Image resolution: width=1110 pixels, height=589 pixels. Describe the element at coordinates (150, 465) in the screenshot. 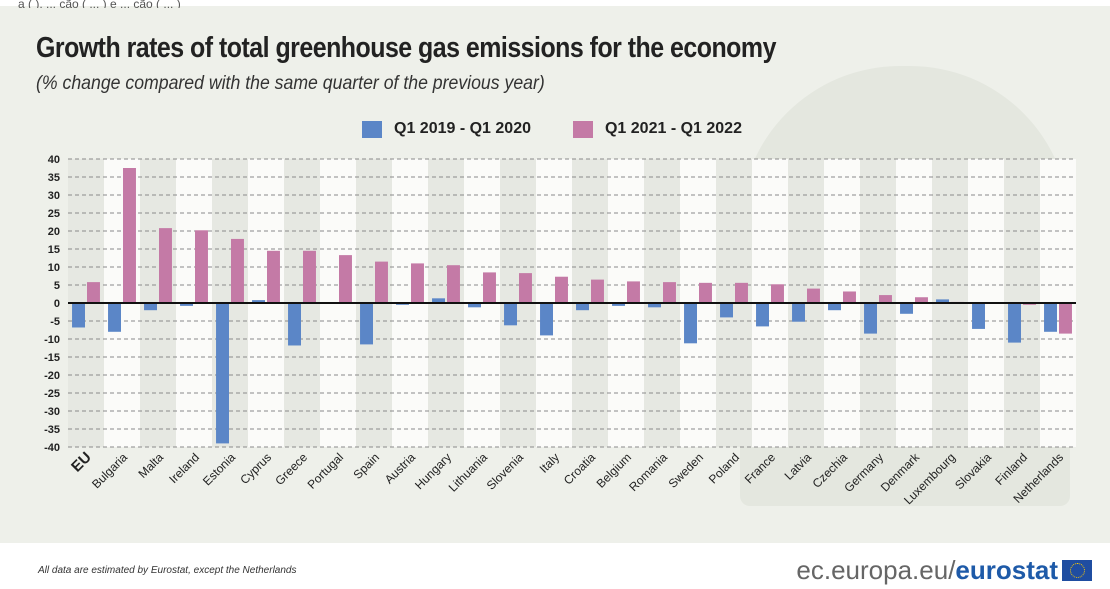

I see `x-tick-label: Malta` at that location.